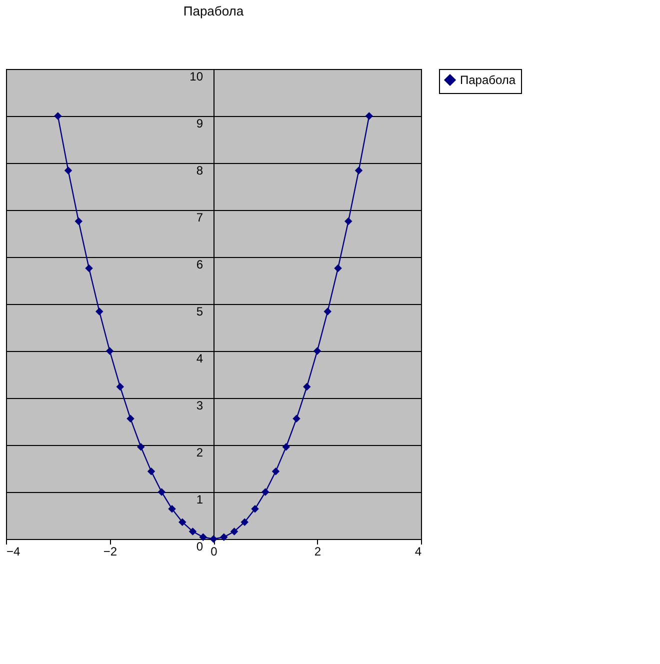 The image size is (660, 664). What do you see at coordinates (200, 405) in the screenshot?
I see `y-tick-label: 3` at bounding box center [200, 405].